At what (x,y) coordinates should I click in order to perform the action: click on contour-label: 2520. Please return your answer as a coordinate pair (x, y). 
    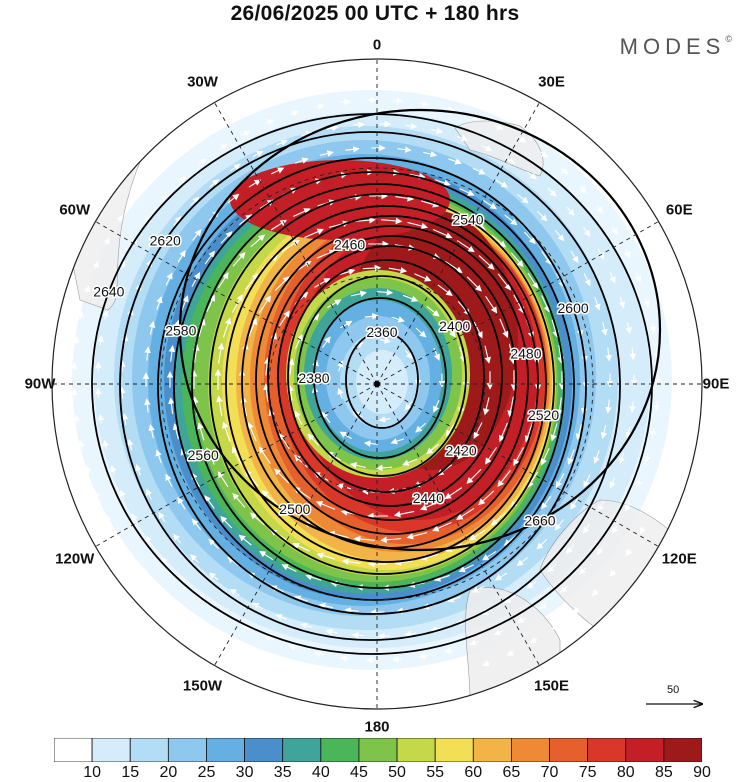
    Looking at the image, I should click on (543, 415).